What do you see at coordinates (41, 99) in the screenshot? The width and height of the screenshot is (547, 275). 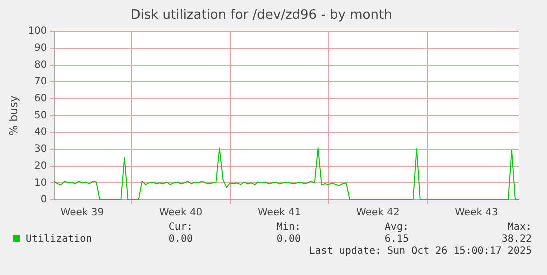 I see `y-tick-label: 60` at bounding box center [41, 99].